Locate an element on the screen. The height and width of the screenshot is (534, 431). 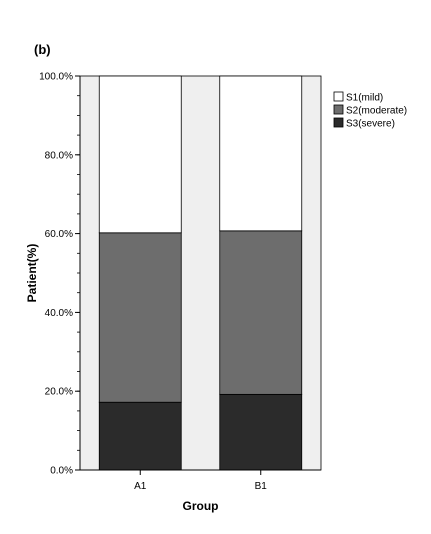
y-tick-label: 40.0% is located at coordinates (59, 313).